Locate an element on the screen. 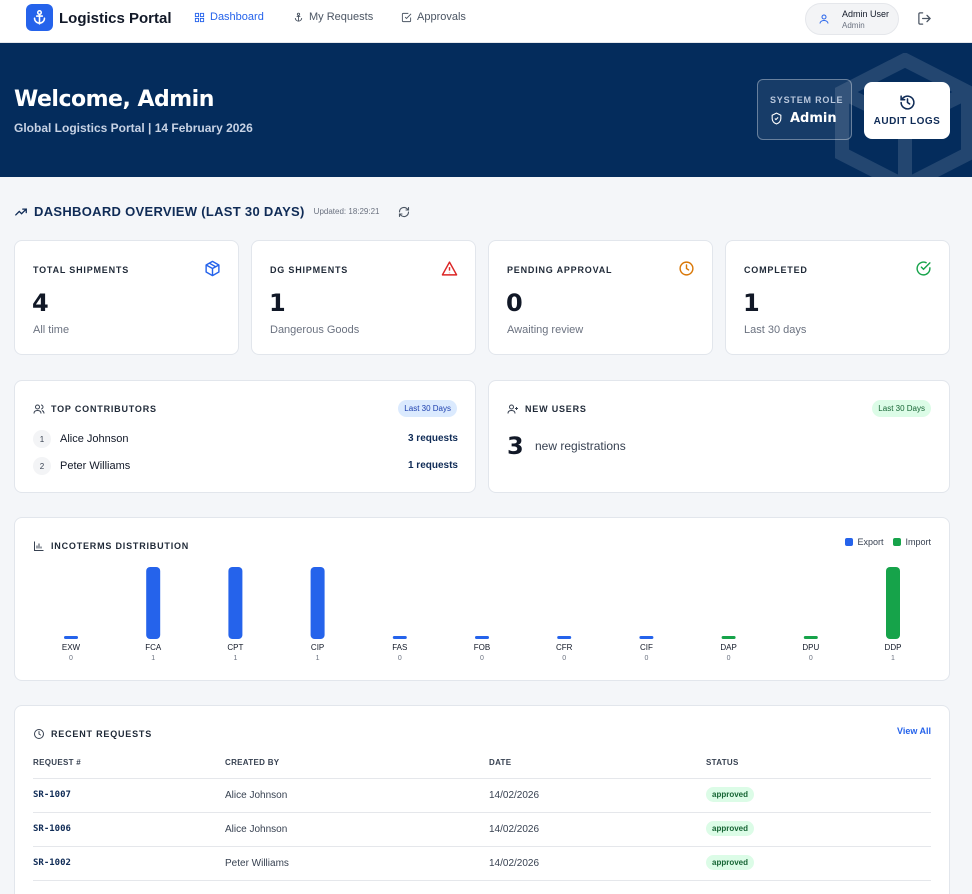 The width and height of the screenshot is (972, 894). request-id-link: SR-1007 is located at coordinates (52, 795).